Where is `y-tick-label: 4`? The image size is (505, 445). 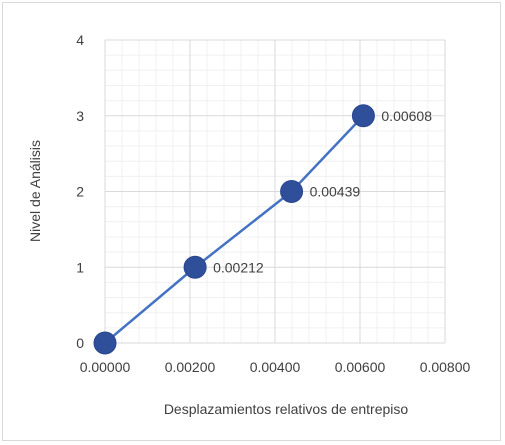
y-tick-label: 4 is located at coordinates (80, 40).